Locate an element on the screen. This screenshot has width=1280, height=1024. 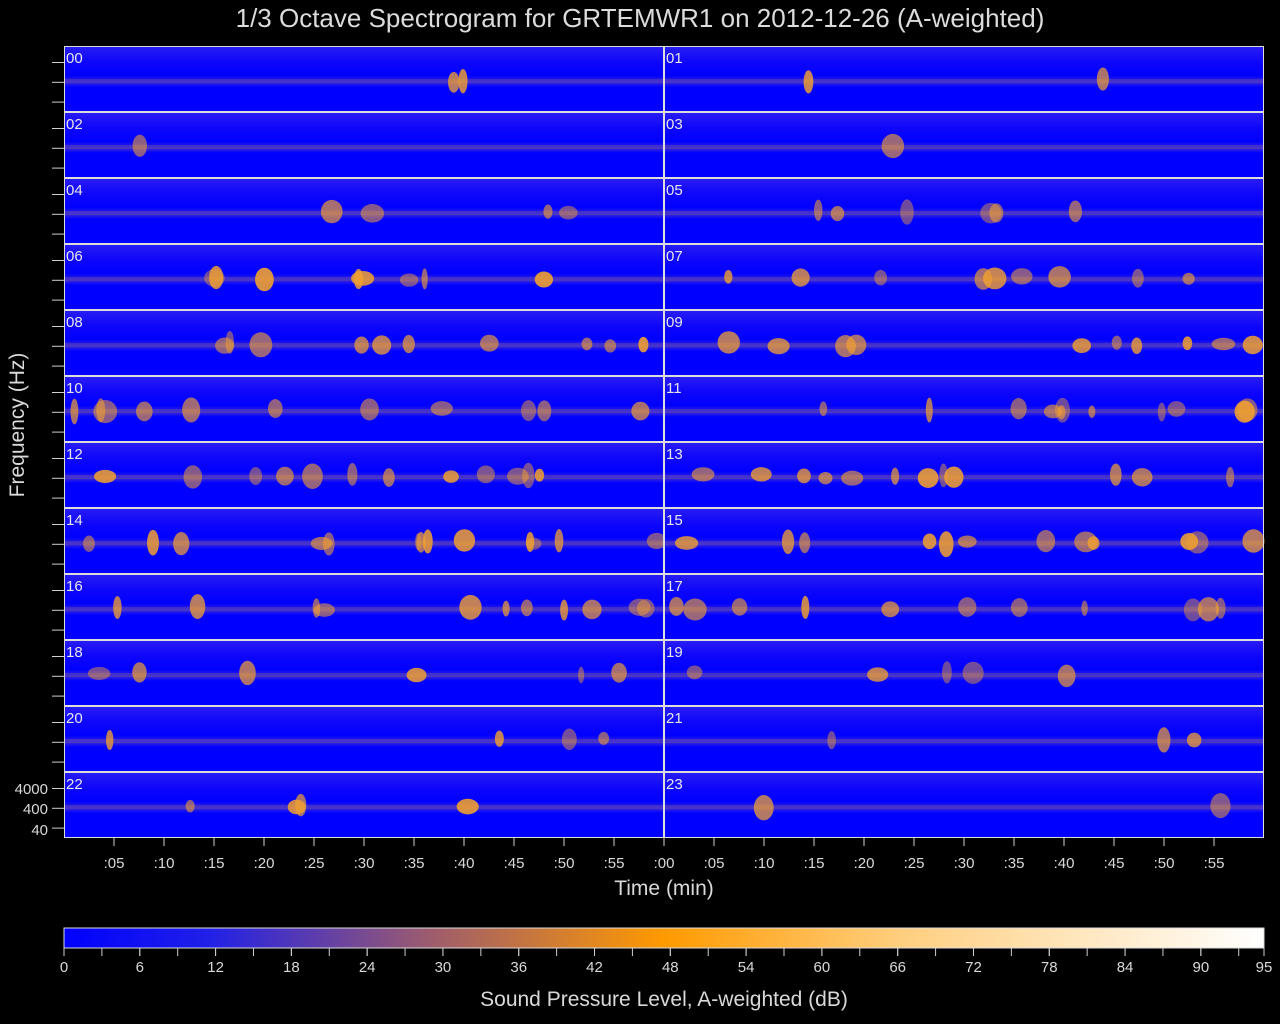
x-tick-label: :55 is located at coordinates (1214, 863).